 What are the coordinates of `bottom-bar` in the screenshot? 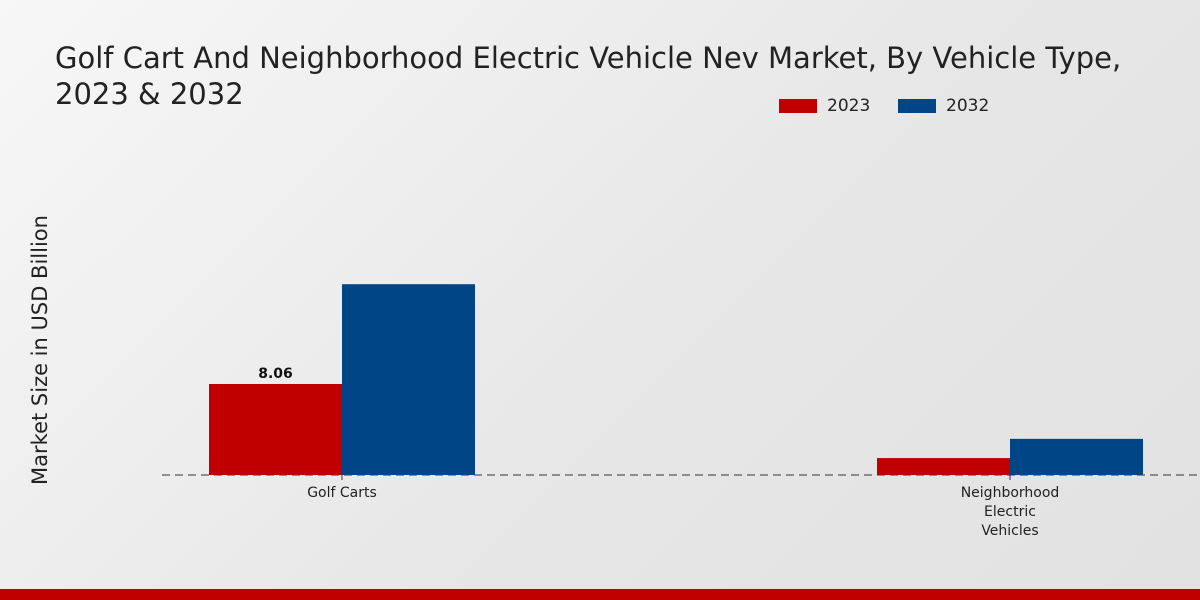 It's located at (600, 594).